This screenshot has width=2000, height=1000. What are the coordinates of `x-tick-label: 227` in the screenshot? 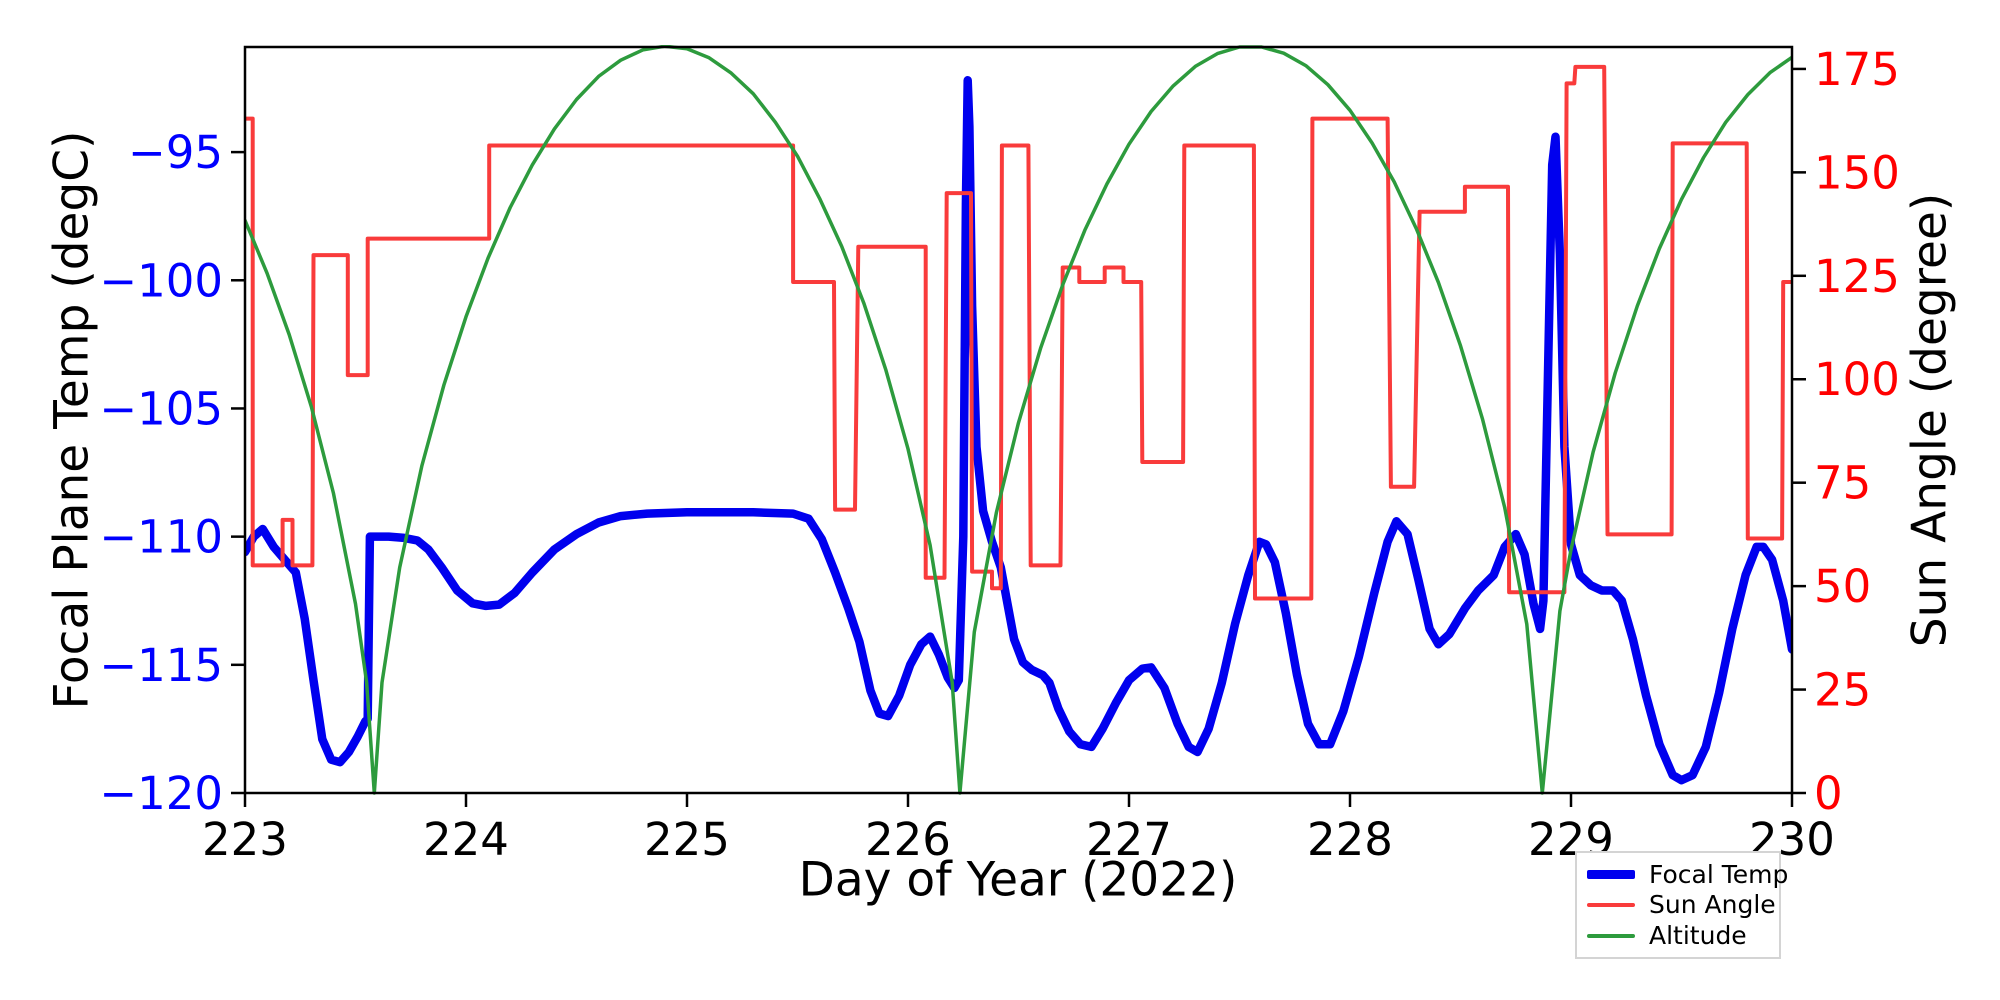 It's located at (1129, 839).